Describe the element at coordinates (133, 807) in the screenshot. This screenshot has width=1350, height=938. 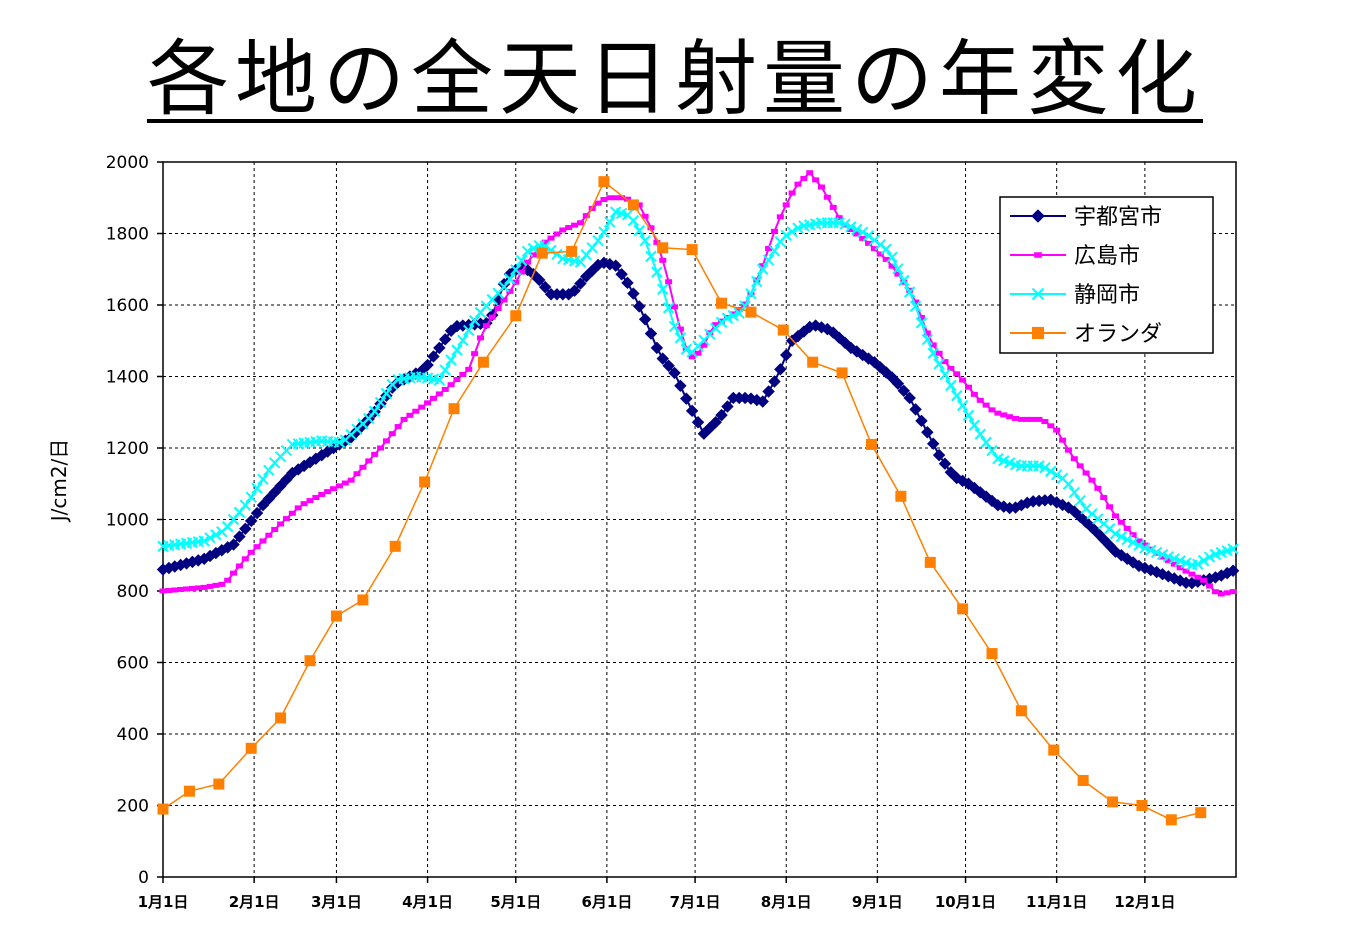
I see `y-tick-label: 200` at that location.